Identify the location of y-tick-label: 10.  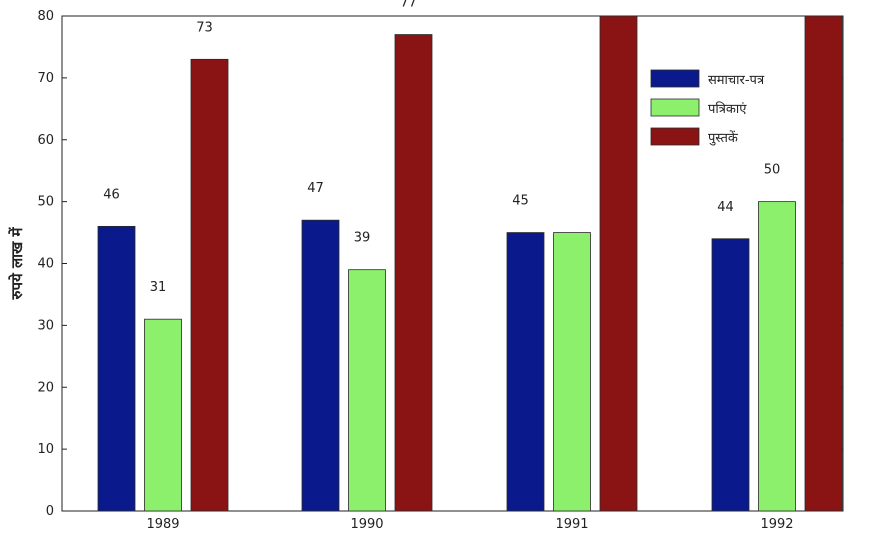
(45, 449).